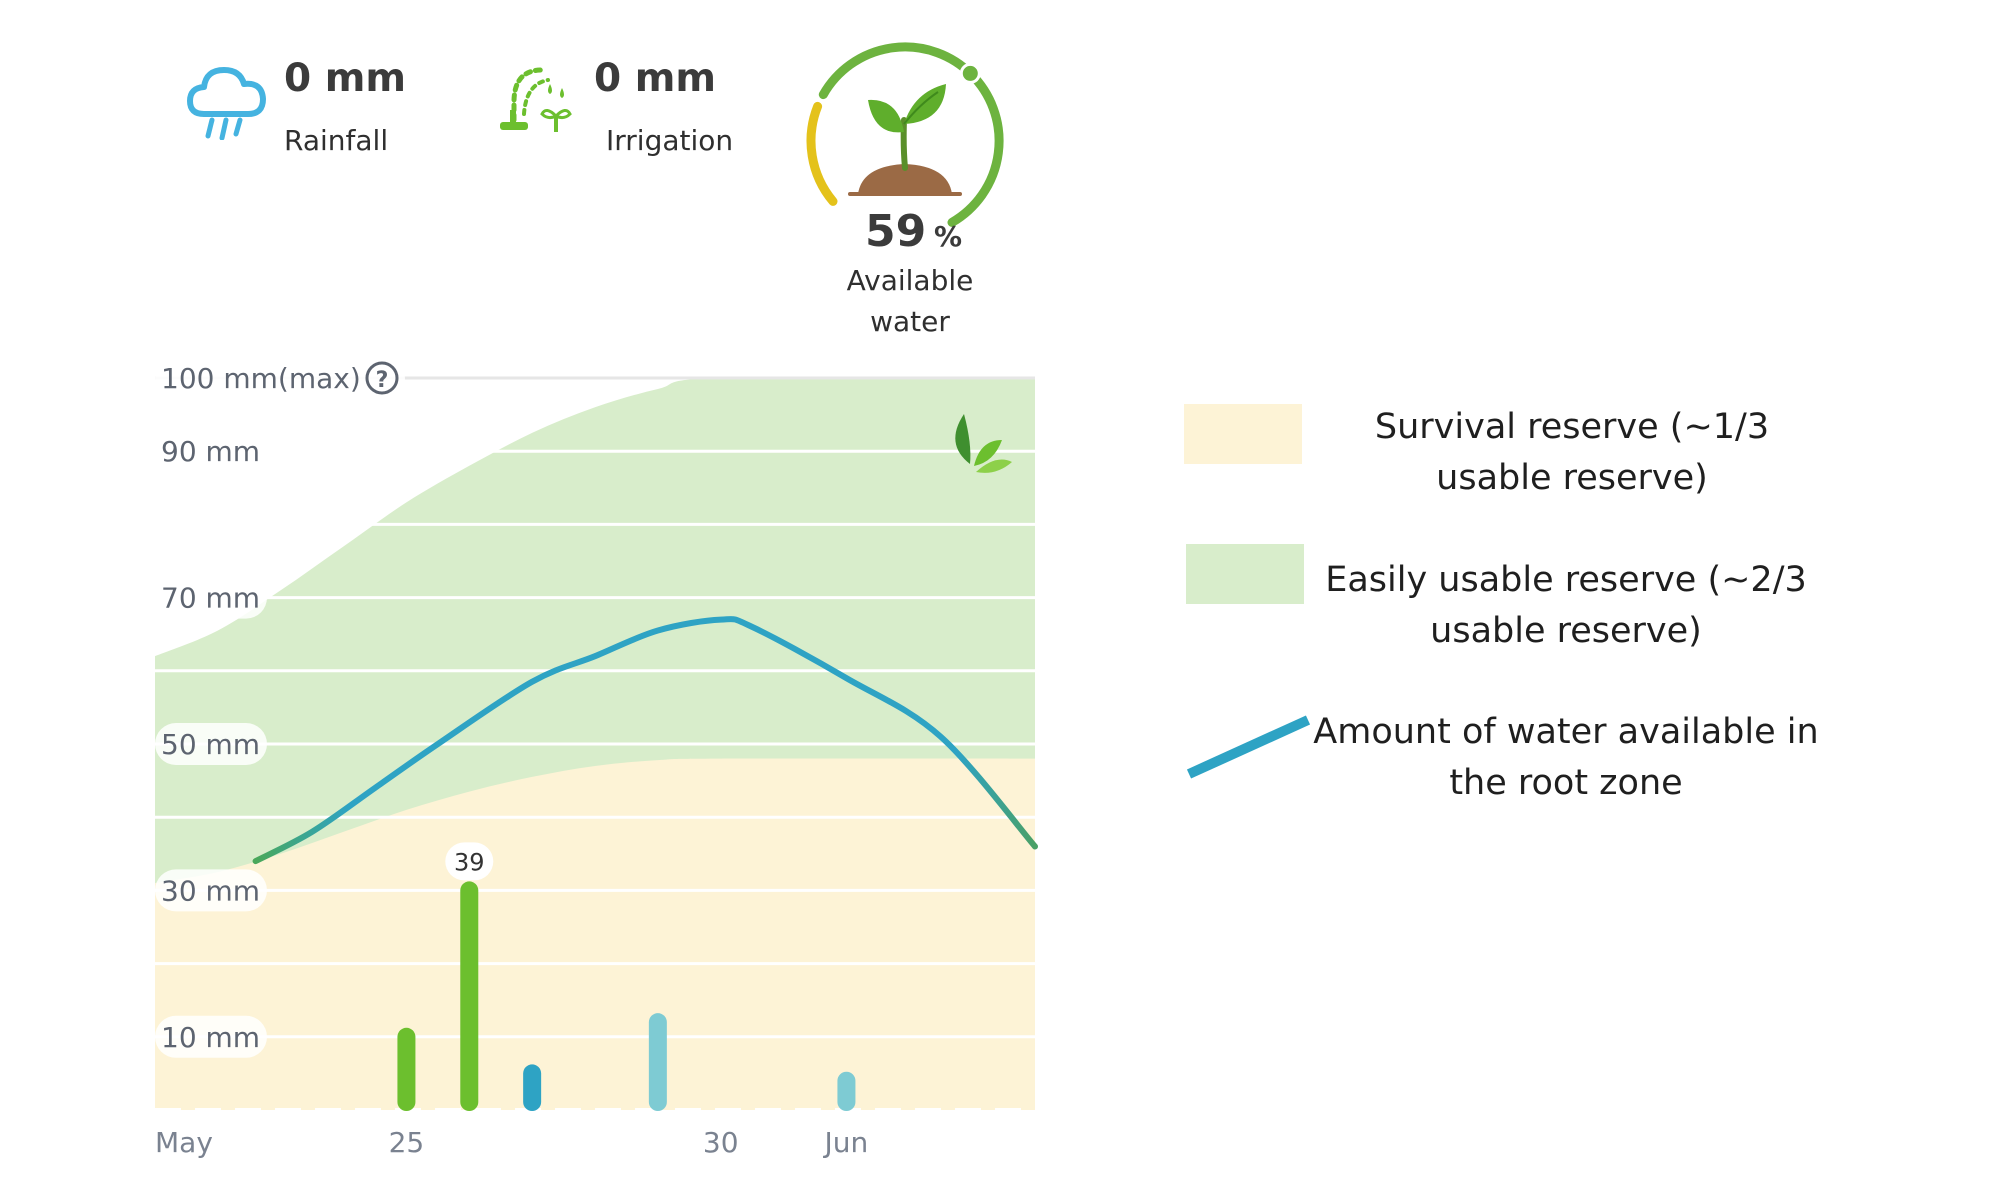 The height and width of the screenshot is (1200, 2000). Describe the element at coordinates (846, 1142) in the screenshot. I see `x-tick-label: Jun` at that location.